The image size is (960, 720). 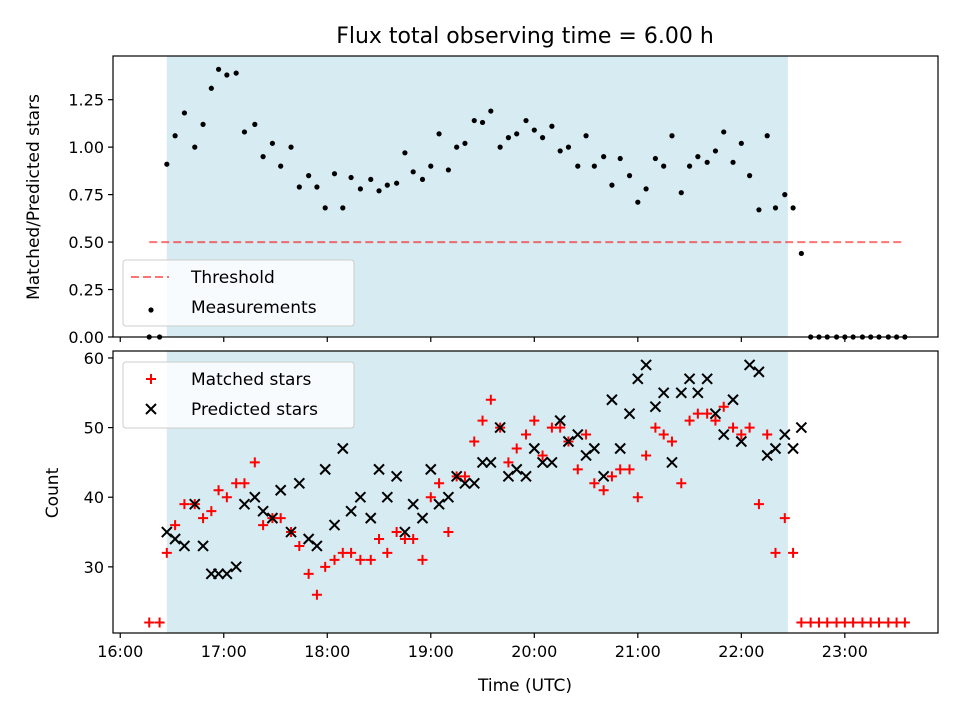 I want to click on x-tick-label: 19:00, so click(x=431, y=651).